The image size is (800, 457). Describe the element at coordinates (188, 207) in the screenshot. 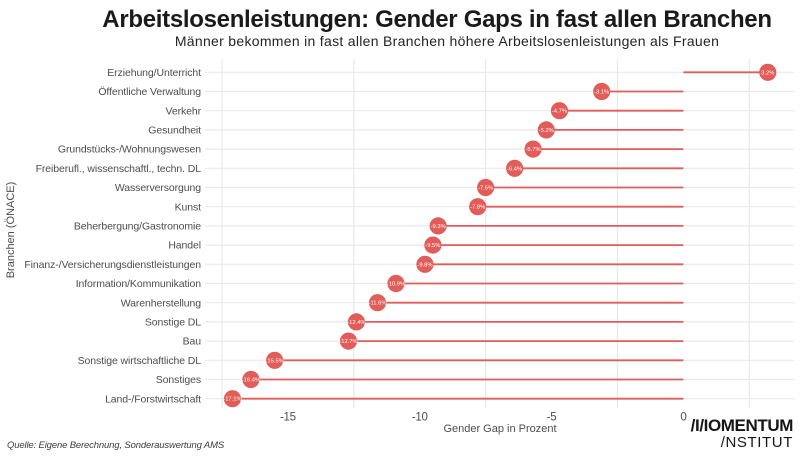

I see `category-label: Kunst` at that location.